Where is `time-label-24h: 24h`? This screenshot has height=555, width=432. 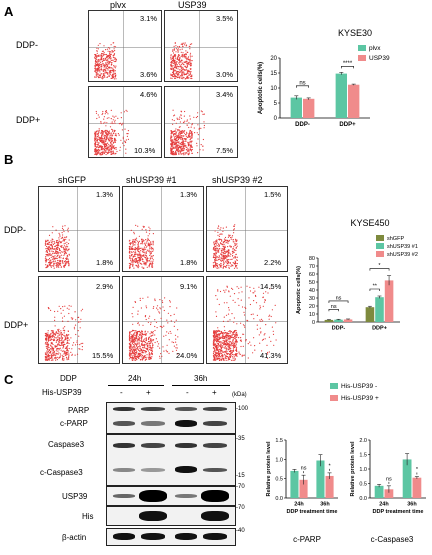
time-label-24h: 24h is located at coordinates (135, 378).